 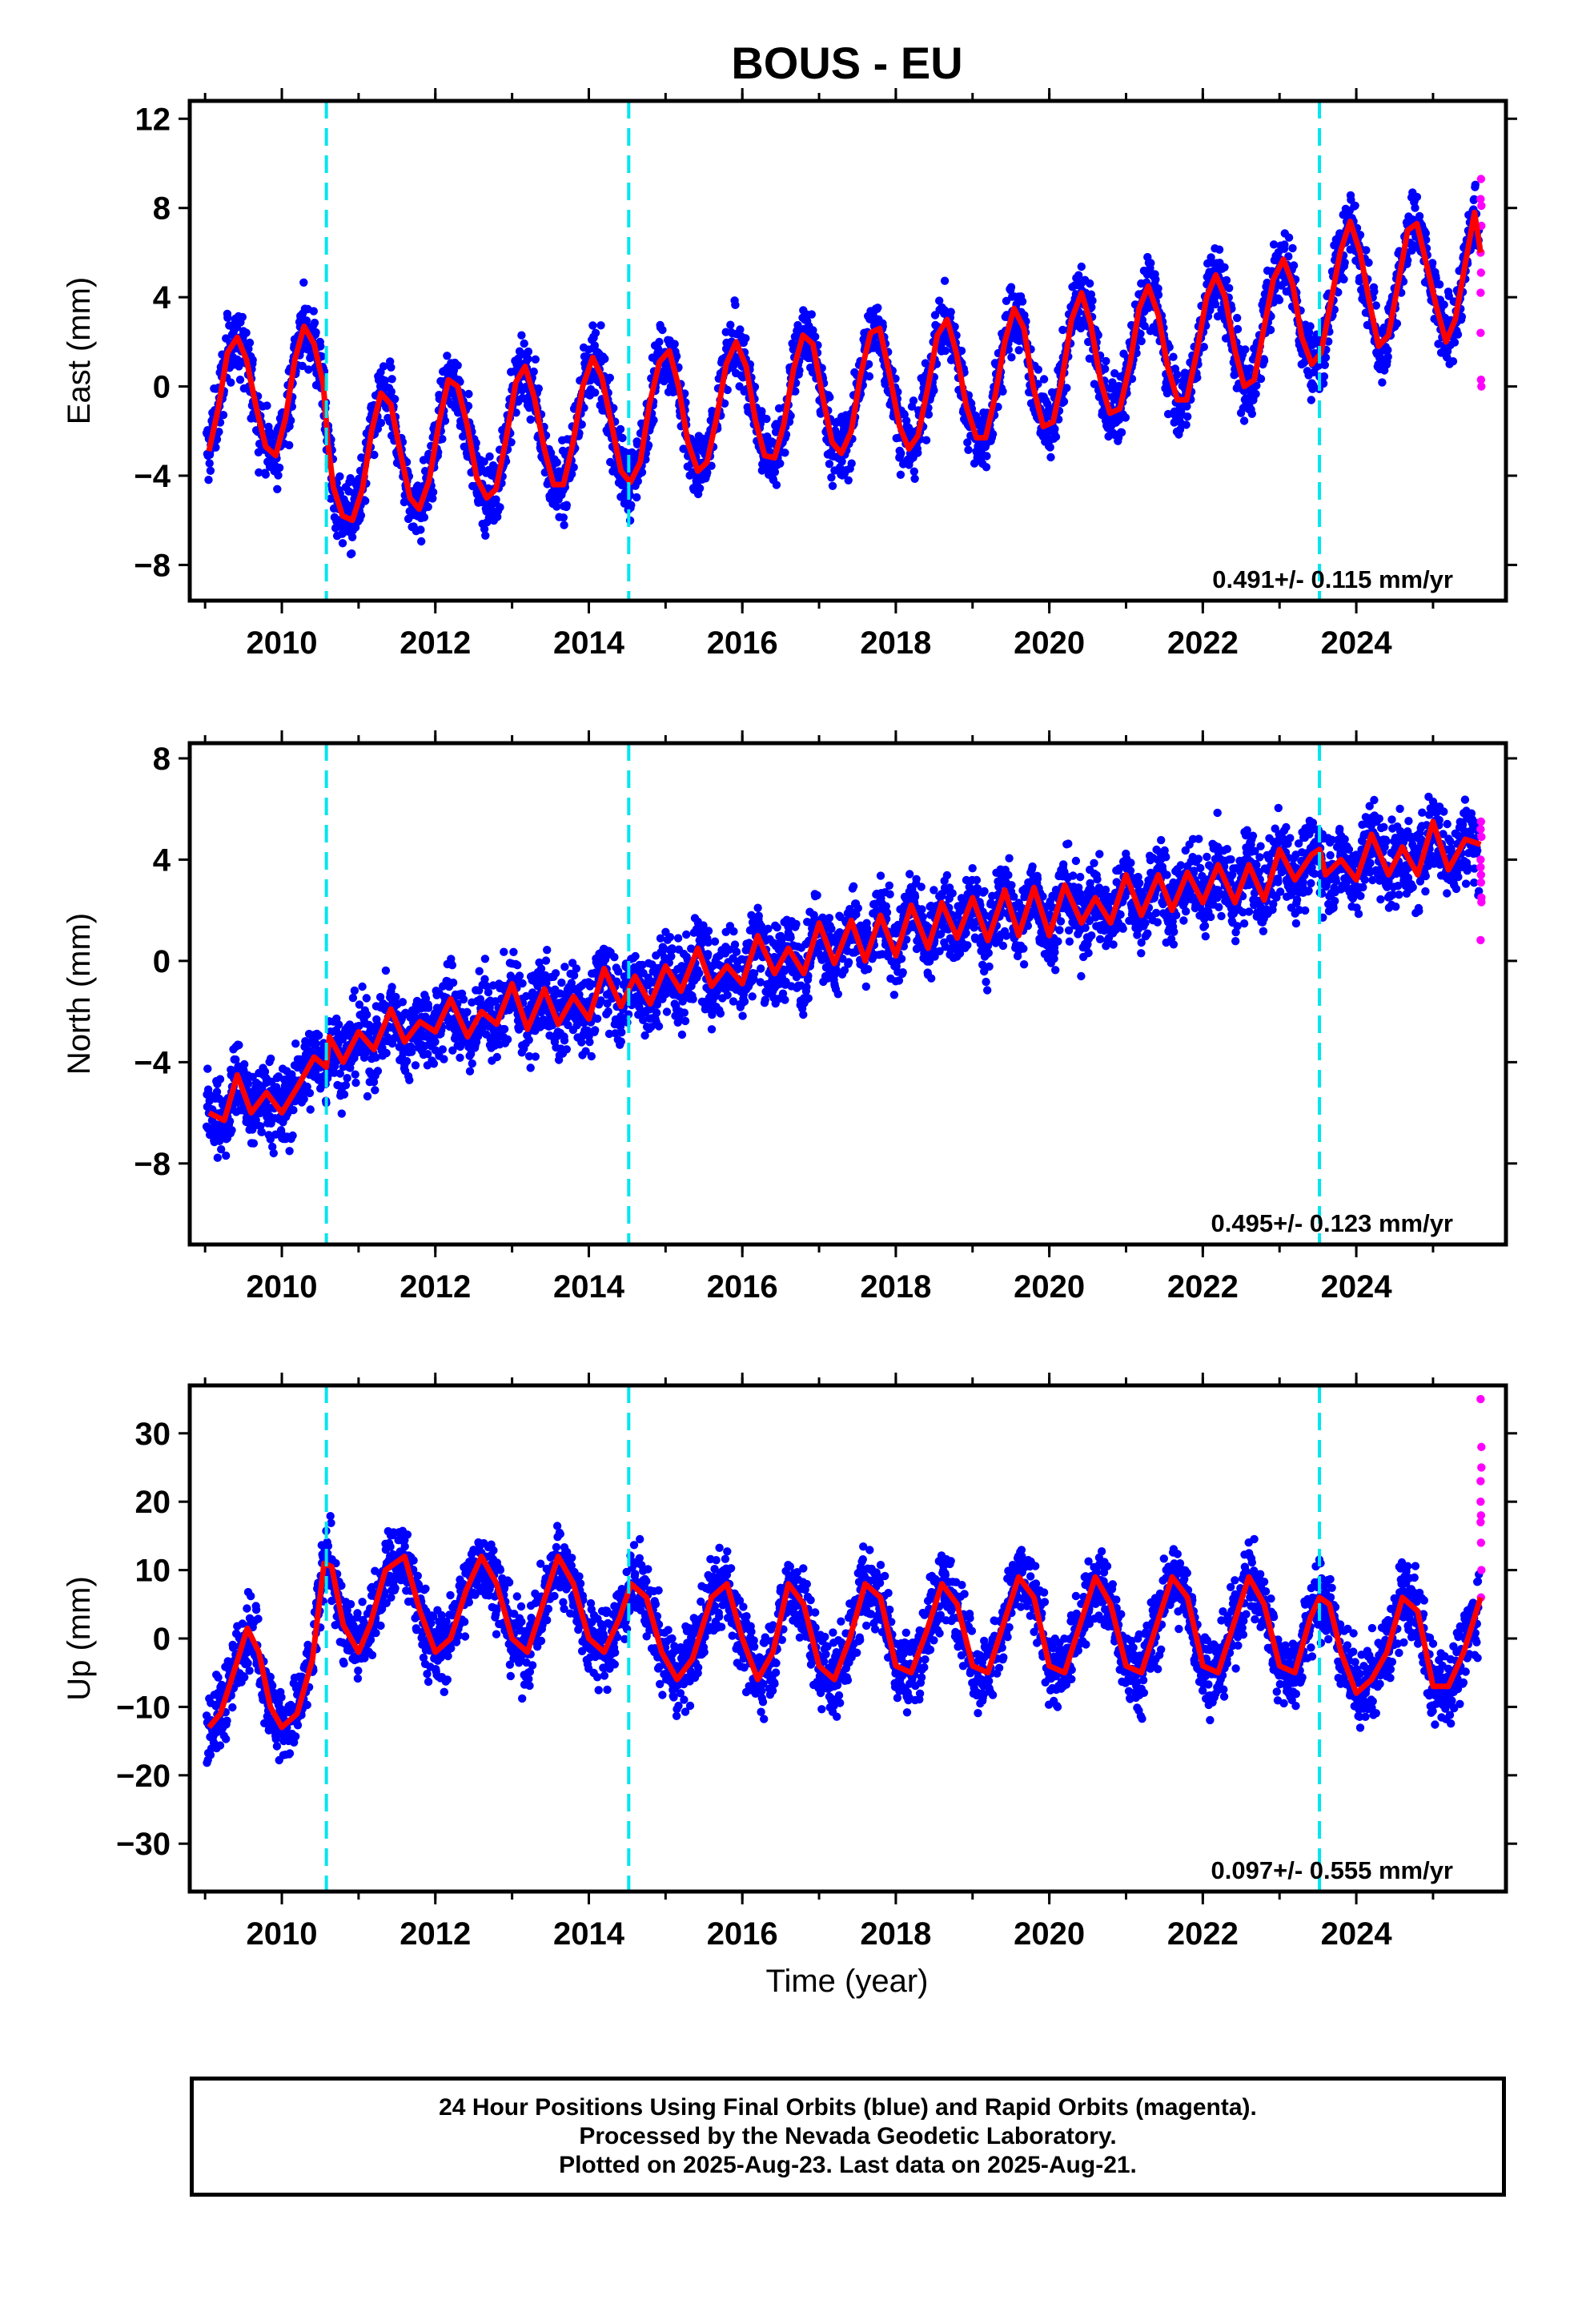 What do you see at coordinates (153, 119) in the screenshot?
I see `east-y-tick-label: 12` at bounding box center [153, 119].